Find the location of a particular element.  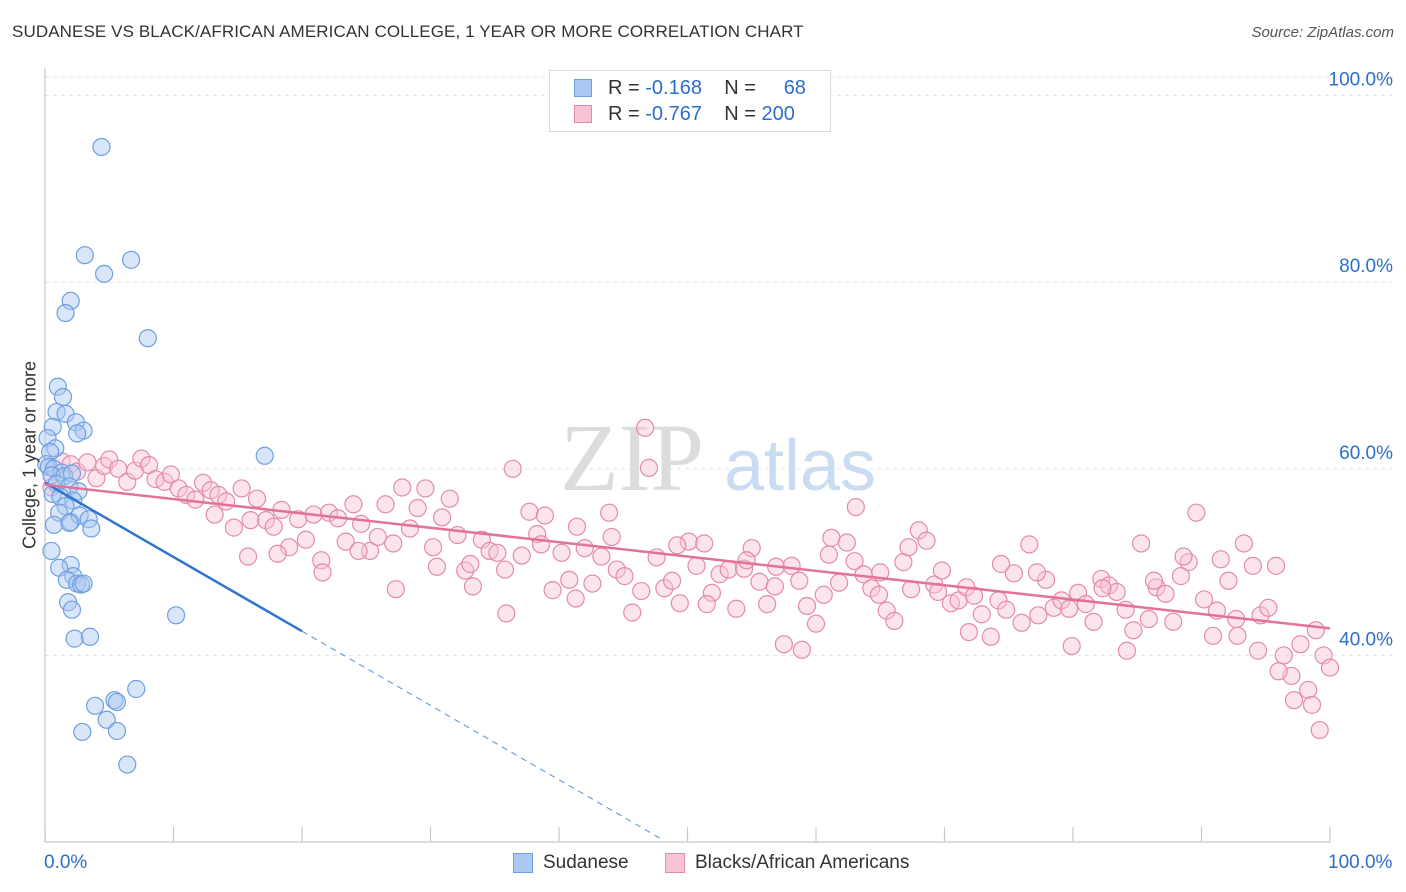

watermark: ZIP atlas is located at coordinates (718, 457).